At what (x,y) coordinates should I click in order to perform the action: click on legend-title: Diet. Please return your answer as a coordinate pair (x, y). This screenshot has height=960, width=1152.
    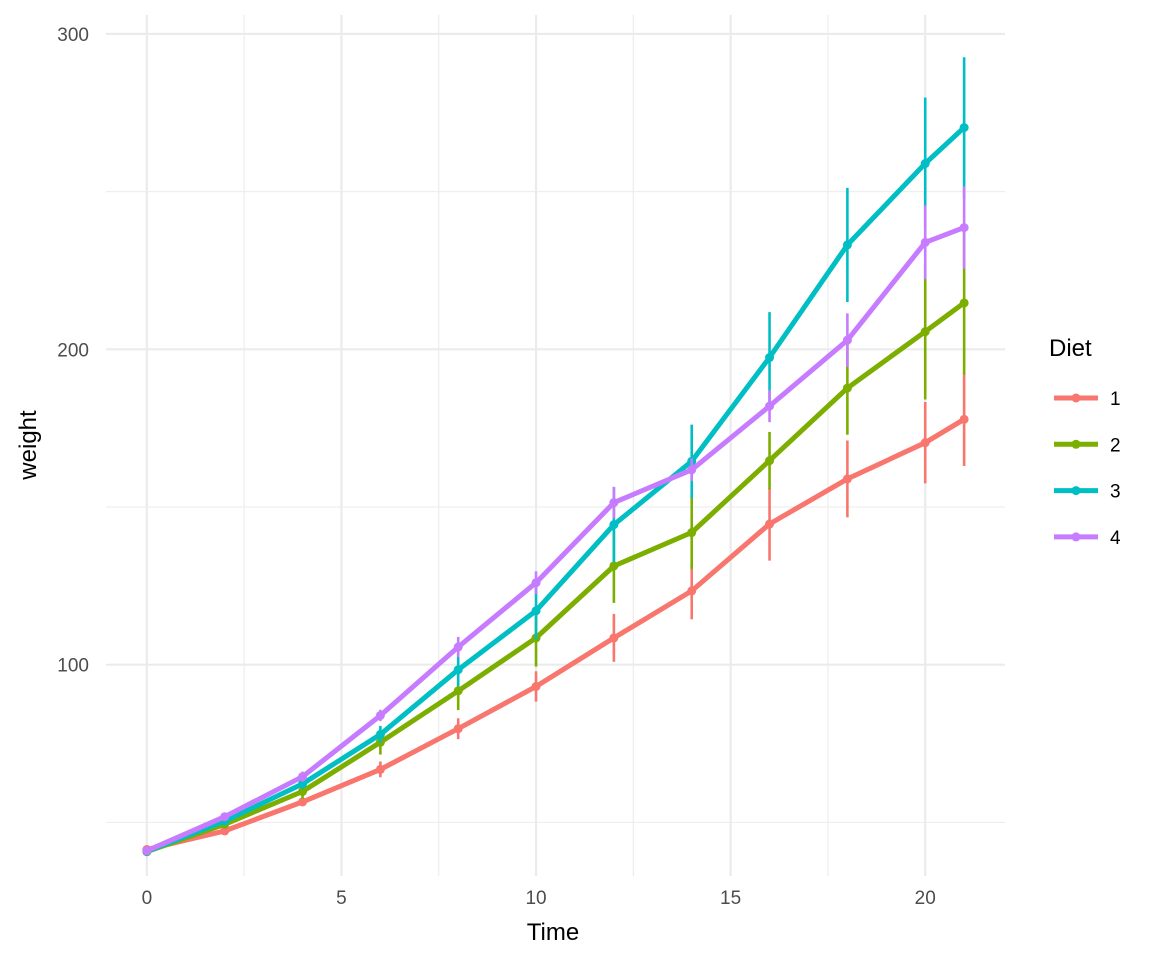
    Looking at the image, I should click on (1070, 348).